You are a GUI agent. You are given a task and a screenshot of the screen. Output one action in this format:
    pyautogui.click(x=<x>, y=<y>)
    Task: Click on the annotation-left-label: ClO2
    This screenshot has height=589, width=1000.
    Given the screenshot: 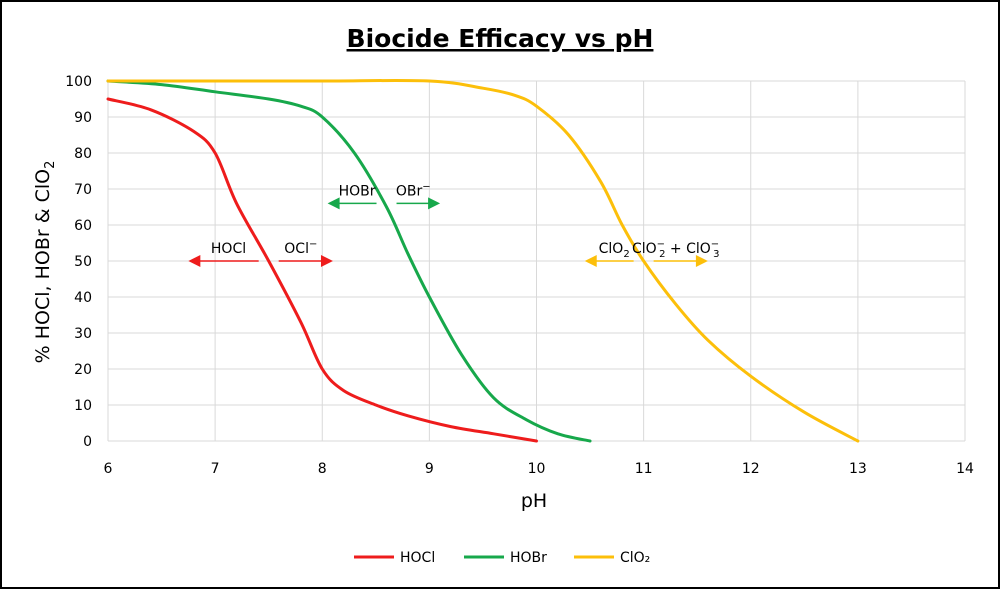 What is the action you would take?
    pyautogui.click(x=614, y=250)
    